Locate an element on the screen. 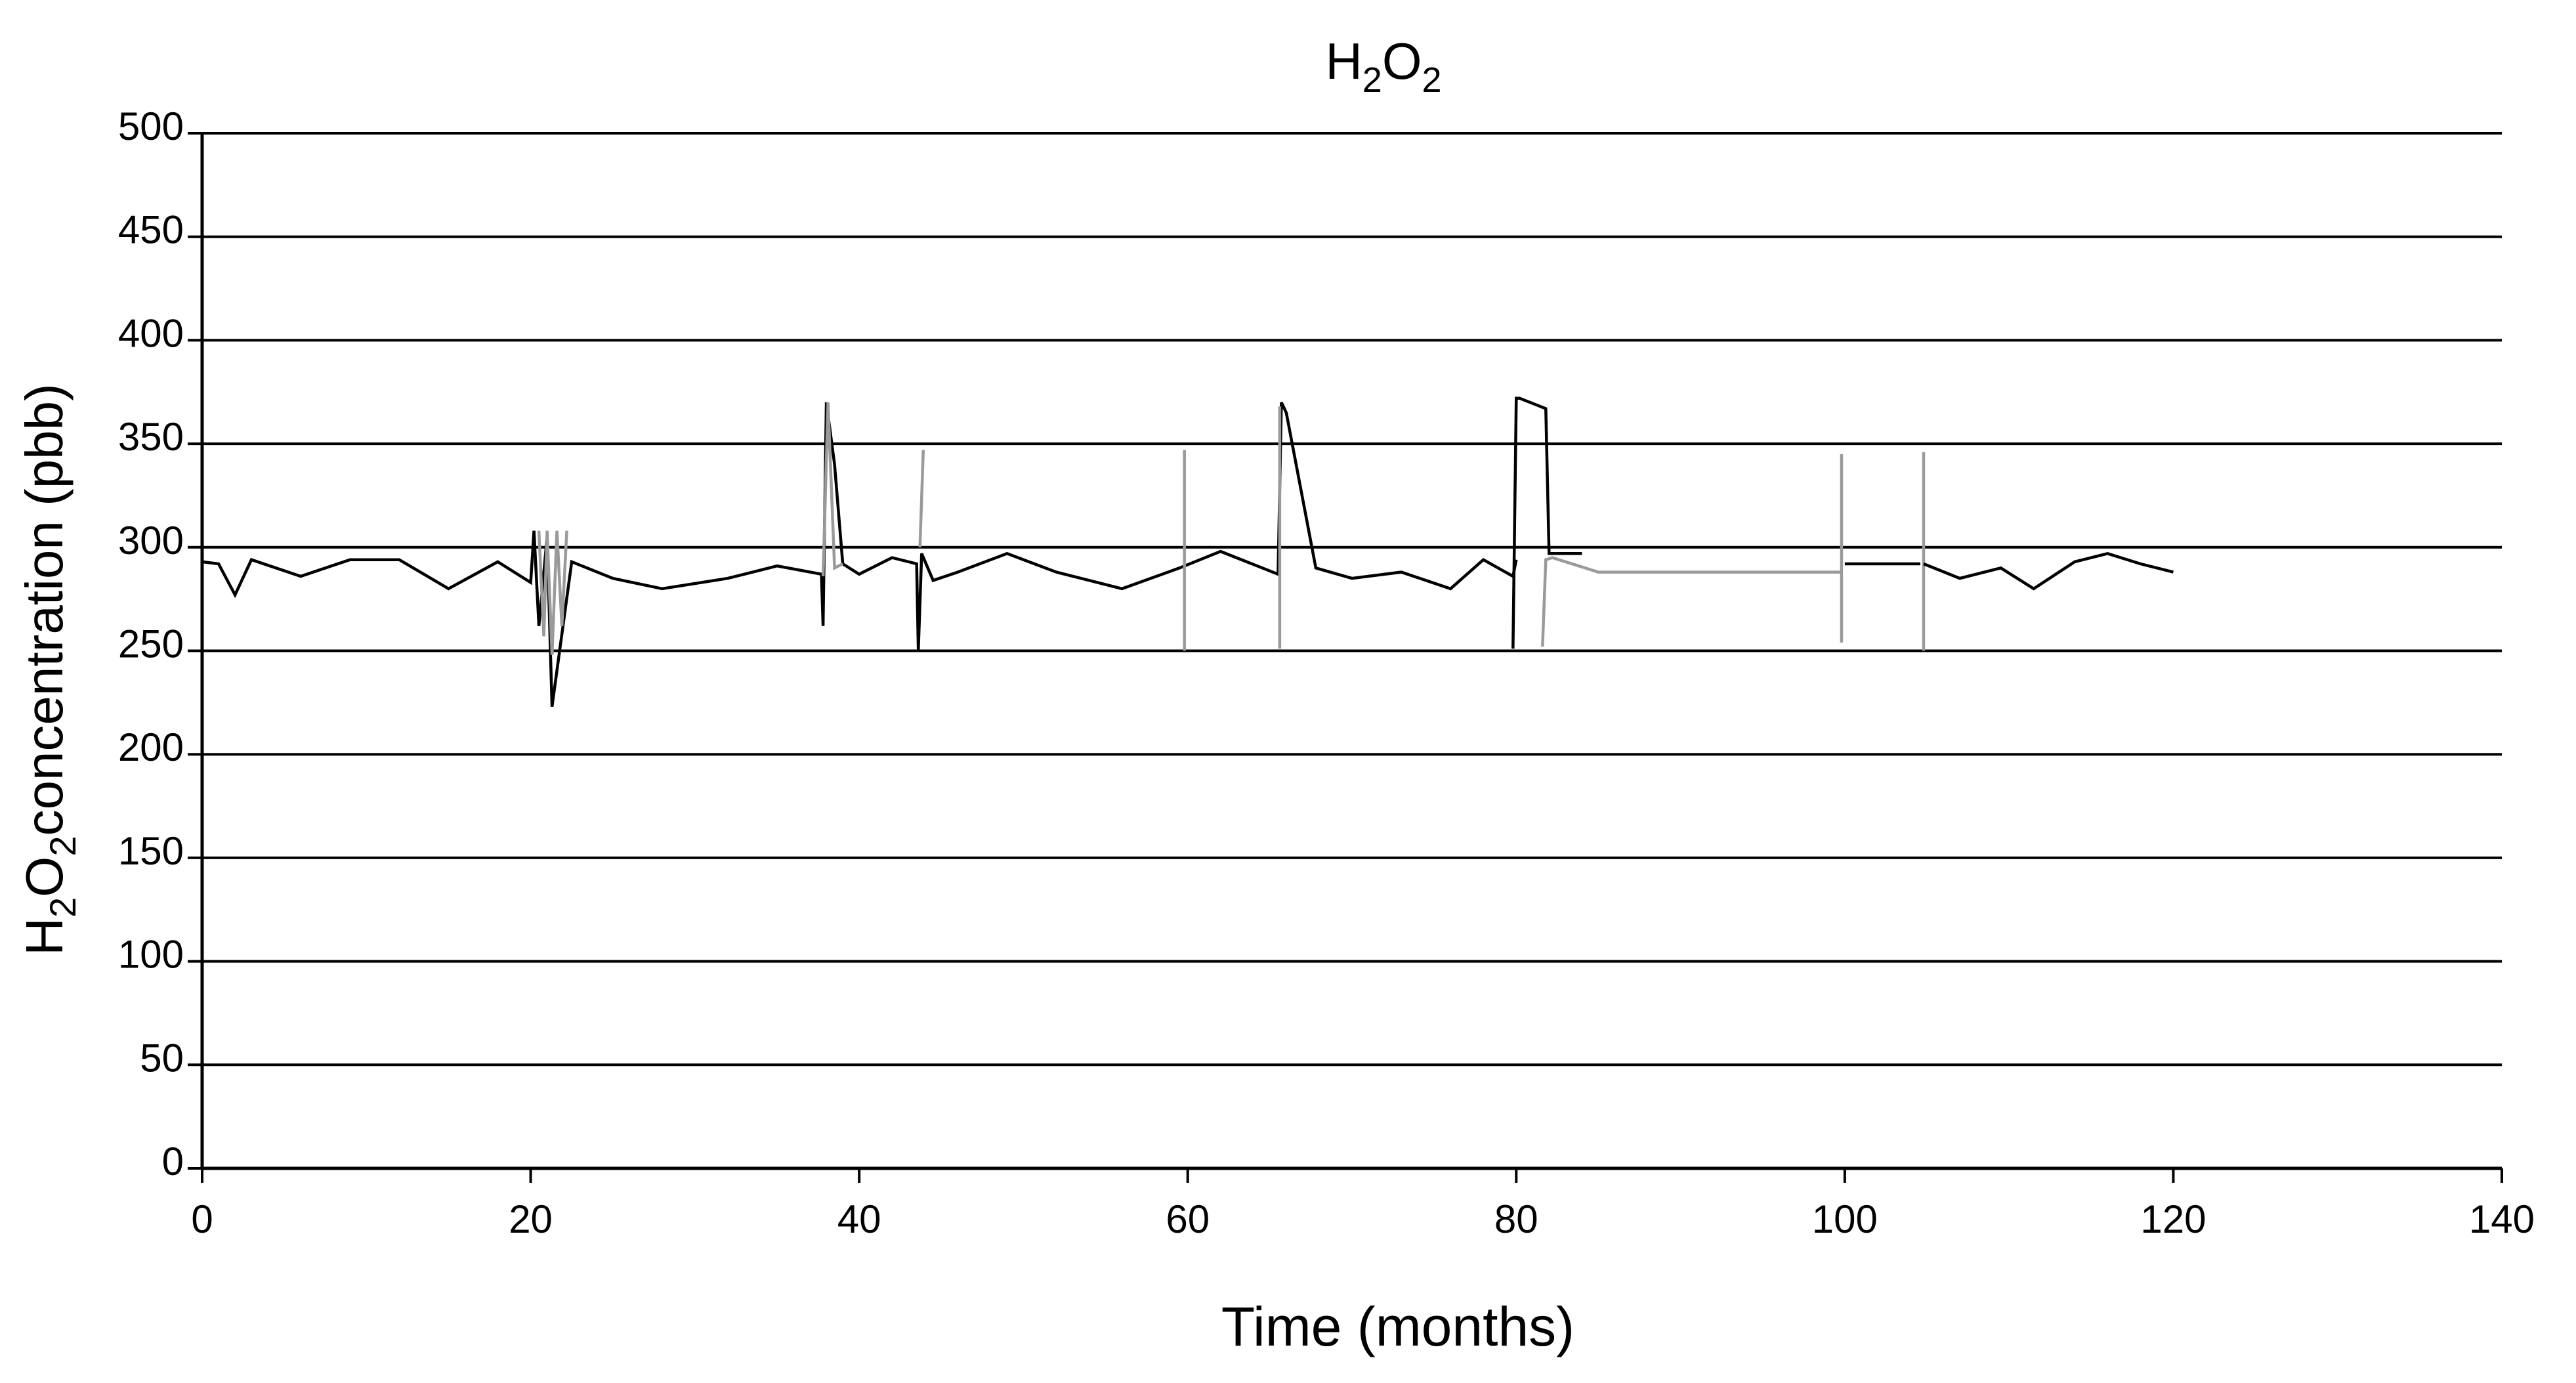 The height and width of the screenshot is (1383, 2576). x-tick-label-1: 20 is located at coordinates (531, 1219).